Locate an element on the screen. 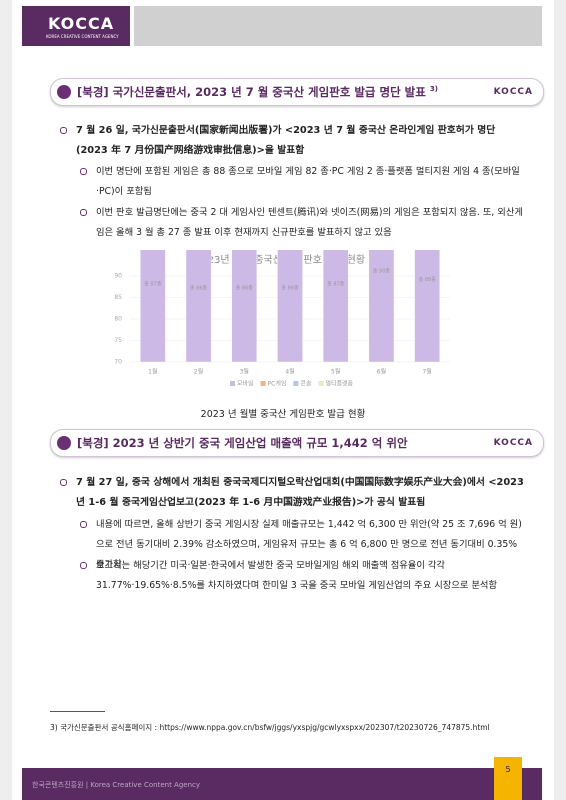 The width and height of the screenshot is (566, 800). legend-label: PC게임 is located at coordinates (277, 384).